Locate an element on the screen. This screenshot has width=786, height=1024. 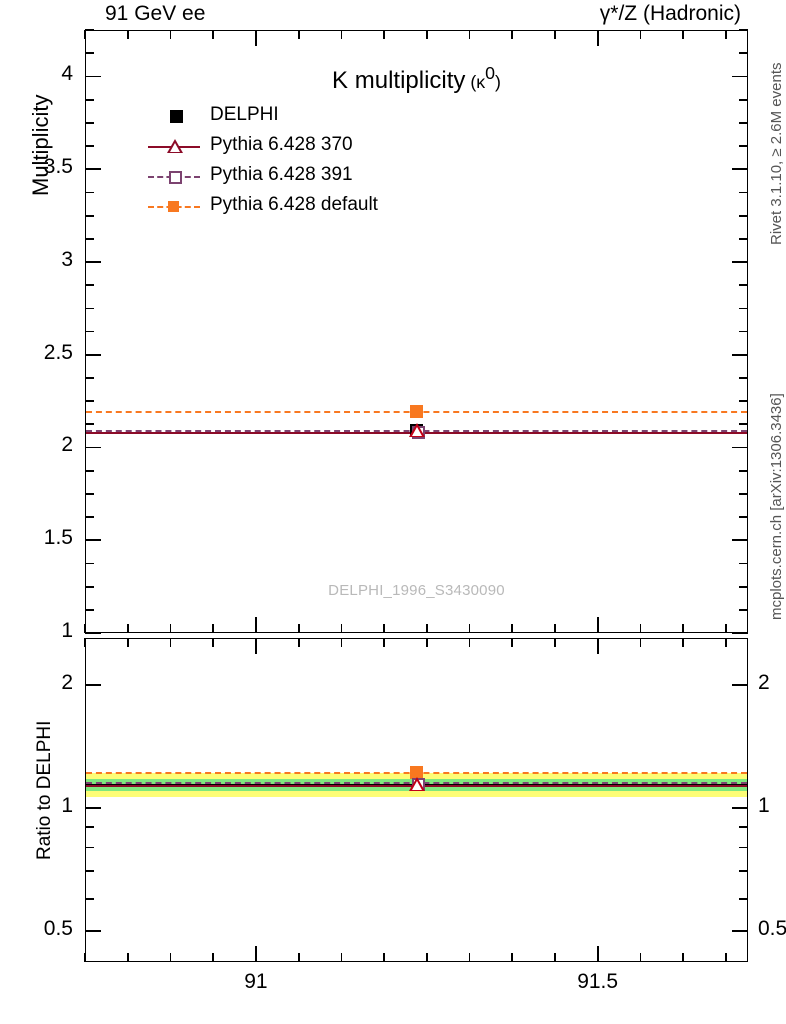
legend-label-pythia-370: Pythia 6.428 370 is located at coordinates (281, 144).